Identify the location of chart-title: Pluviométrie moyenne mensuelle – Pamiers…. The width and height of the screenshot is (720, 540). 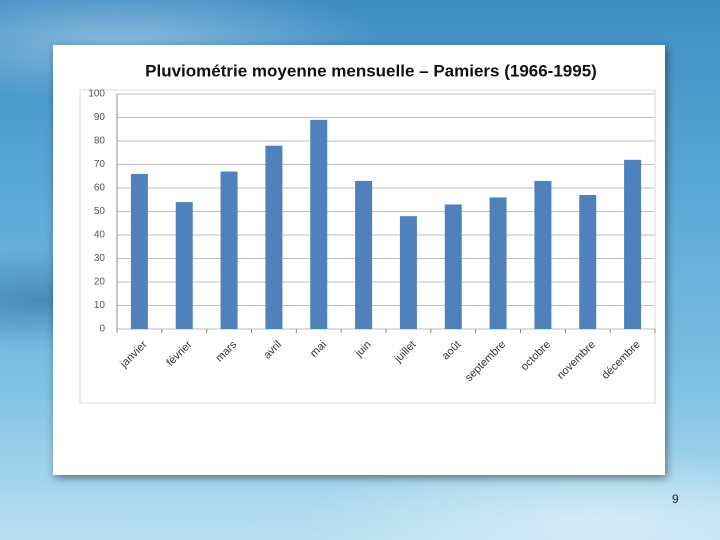
(371, 70).